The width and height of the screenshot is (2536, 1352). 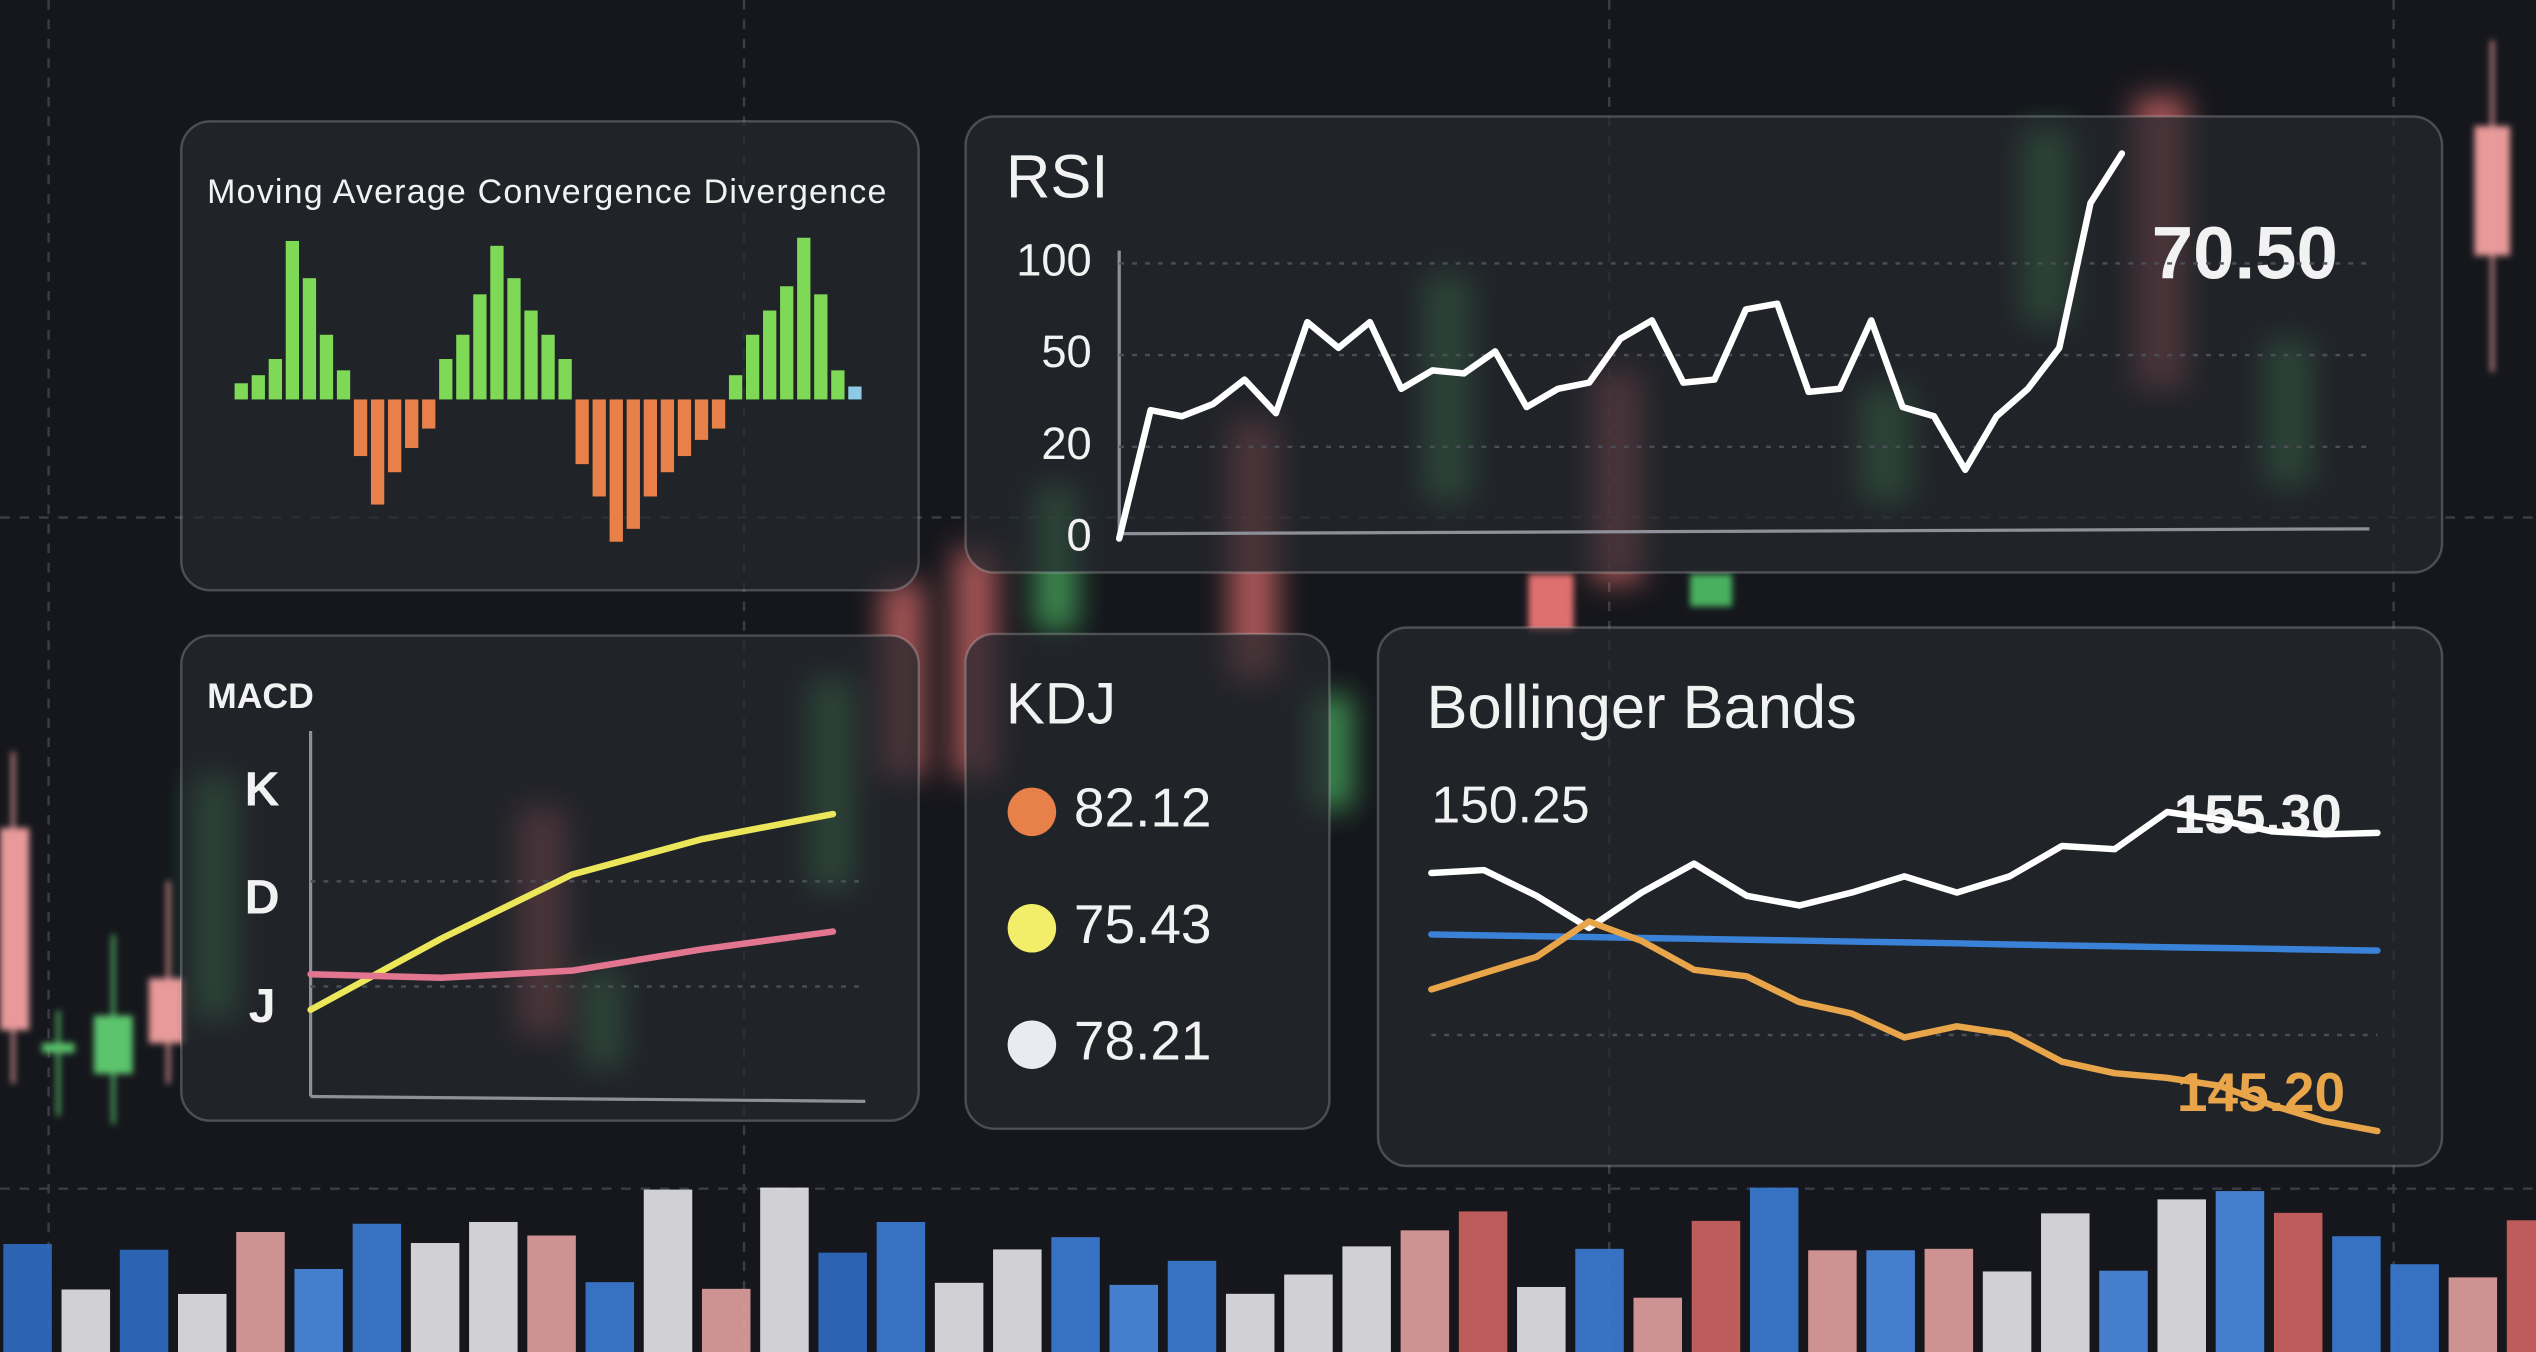 I want to click on y-label: K, so click(x=262, y=789).